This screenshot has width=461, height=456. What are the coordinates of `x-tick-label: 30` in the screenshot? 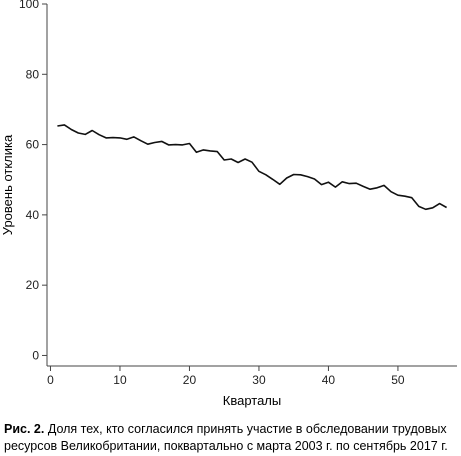 It's located at (259, 380).